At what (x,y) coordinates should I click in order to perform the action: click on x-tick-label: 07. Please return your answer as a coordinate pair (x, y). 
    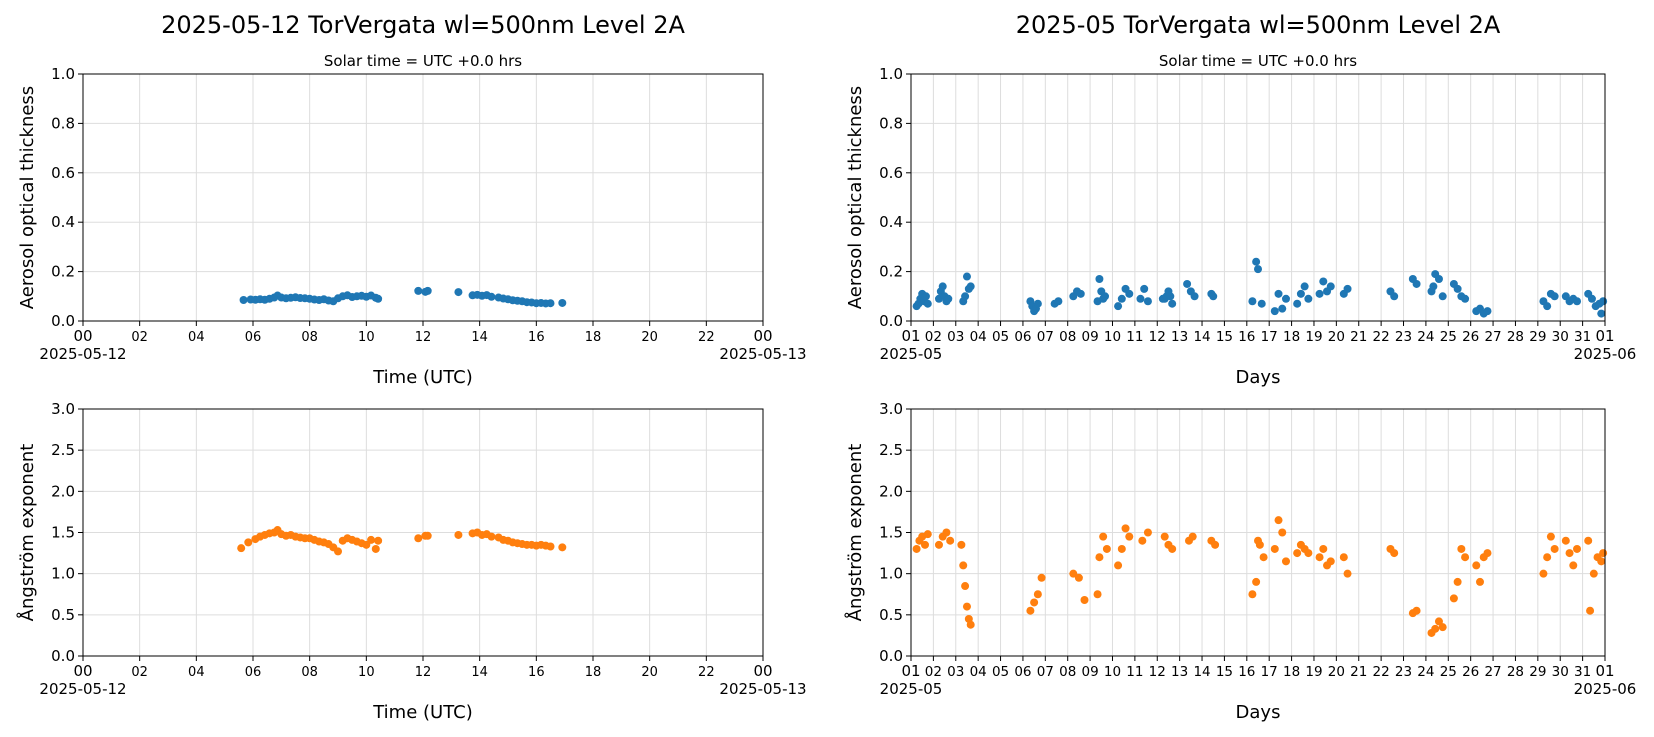
    Looking at the image, I should click on (1045, 337).